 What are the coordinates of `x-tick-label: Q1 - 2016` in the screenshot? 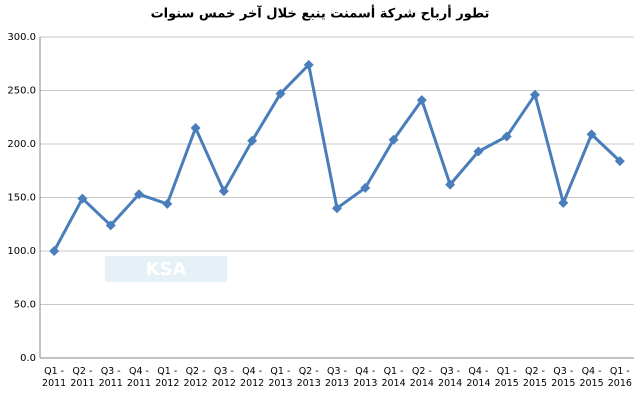 It's located at (619, 377).